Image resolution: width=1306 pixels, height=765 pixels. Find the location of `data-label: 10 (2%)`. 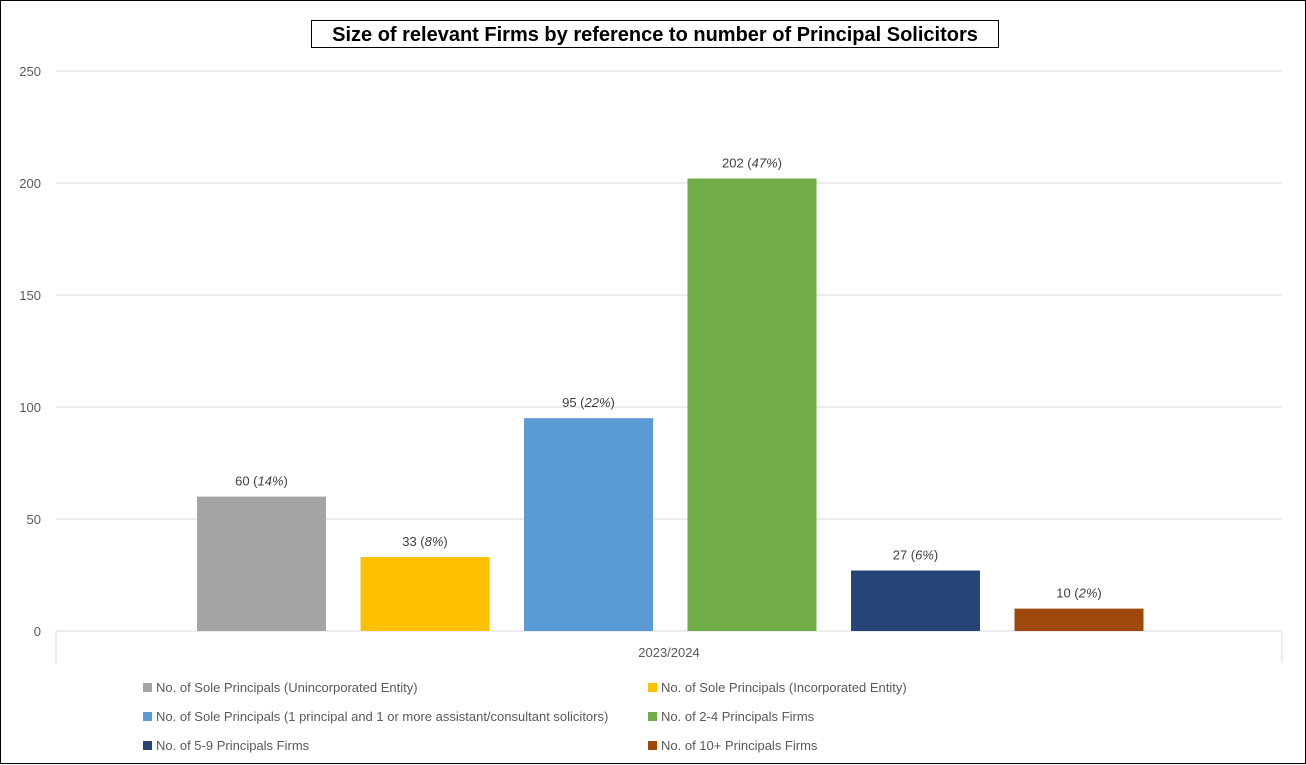

data-label: 10 (2%) is located at coordinates (1079, 593).